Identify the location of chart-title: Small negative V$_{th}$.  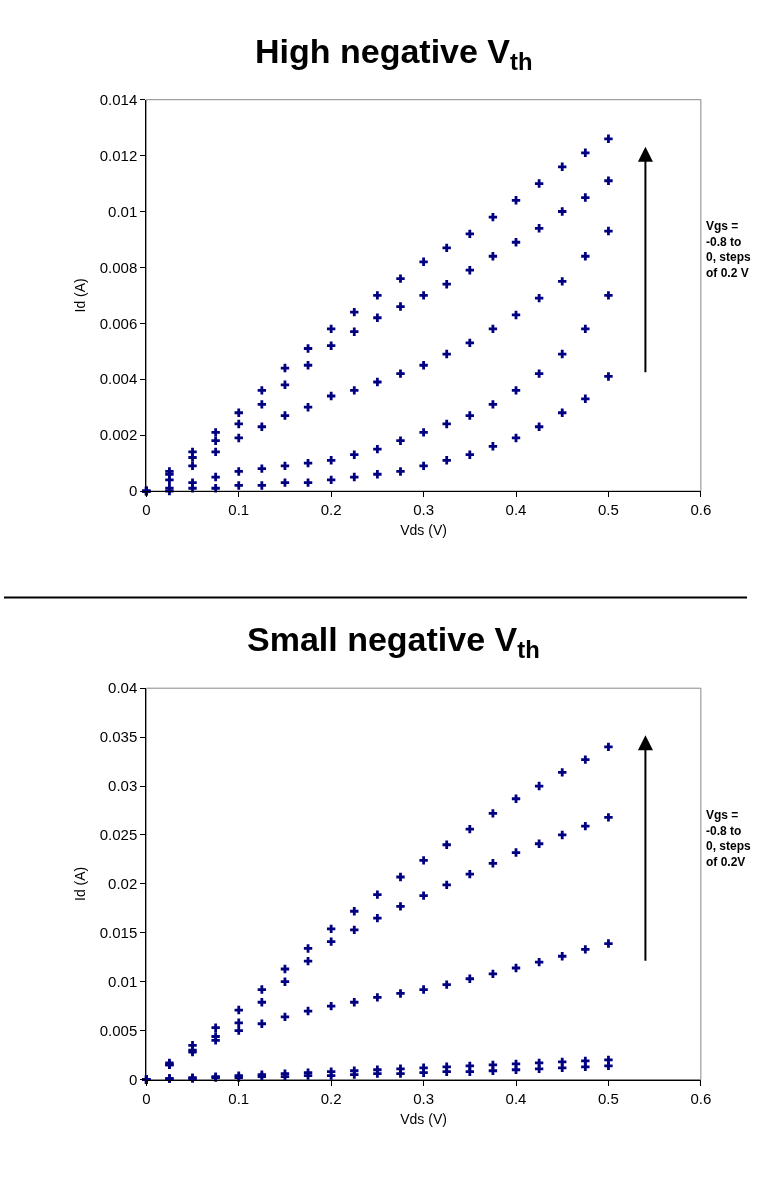
(393, 642).